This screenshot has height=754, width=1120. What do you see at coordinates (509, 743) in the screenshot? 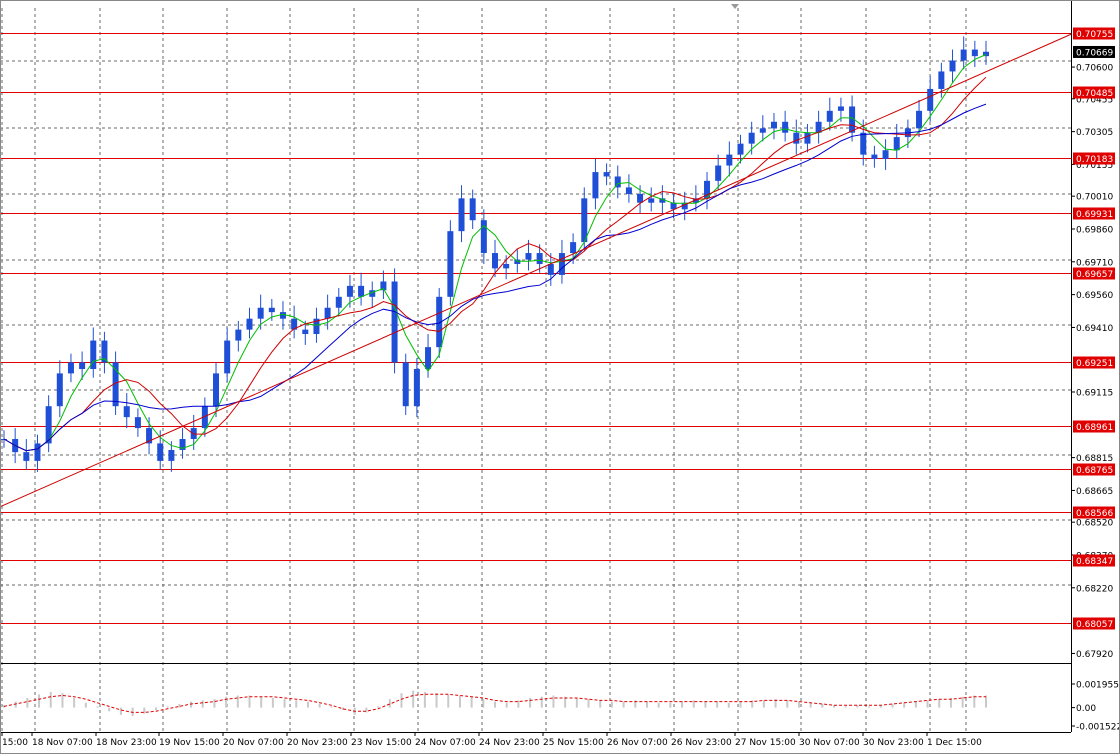
I see `time-label: 24 Nov 23:00` at bounding box center [509, 743].